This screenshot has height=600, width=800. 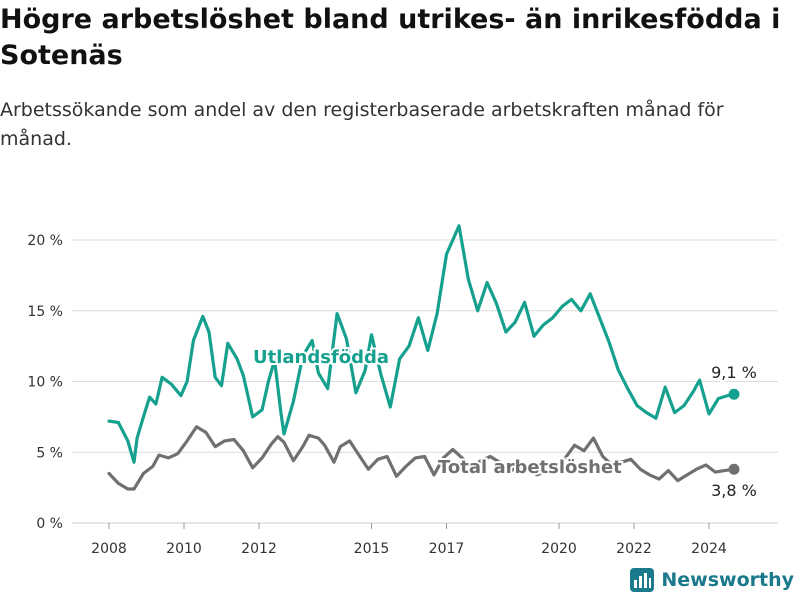 I want to click on y-tick-label: 15 %, so click(x=45, y=312).